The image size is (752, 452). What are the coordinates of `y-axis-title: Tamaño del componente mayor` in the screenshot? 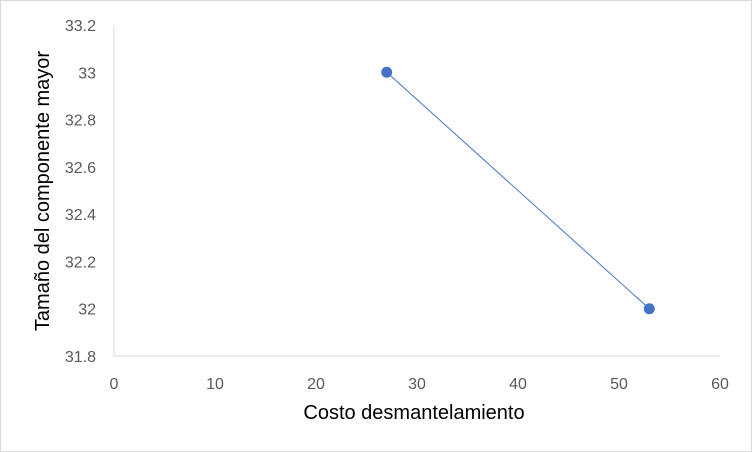 It's located at (43, 191).